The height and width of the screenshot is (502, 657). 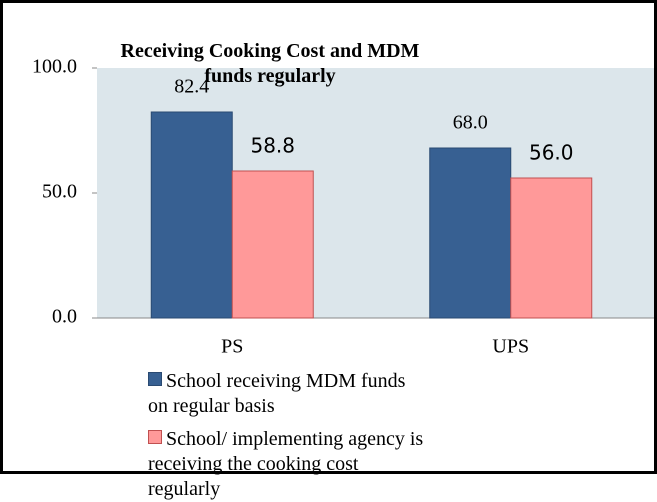 What do you see at coordinates (64, 317) in the screenshot?
I see `y-tick-label: 0.0` at bounding box center [64, 317].